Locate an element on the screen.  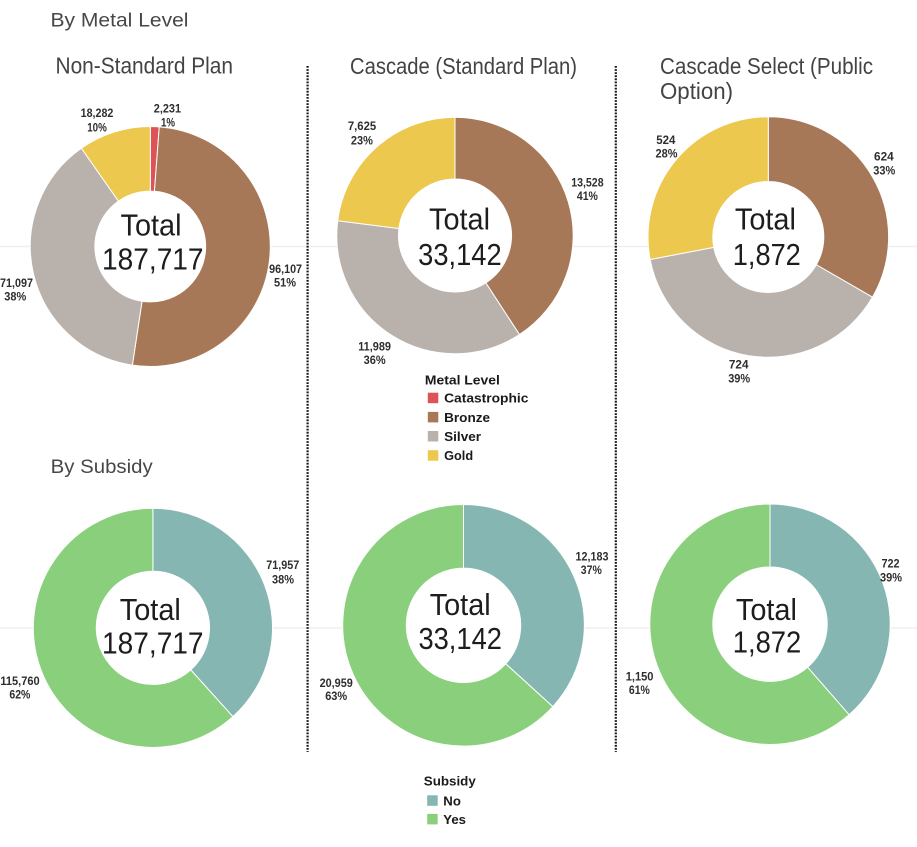
svg-text: 115,760 is located at coordinates (20, 681).